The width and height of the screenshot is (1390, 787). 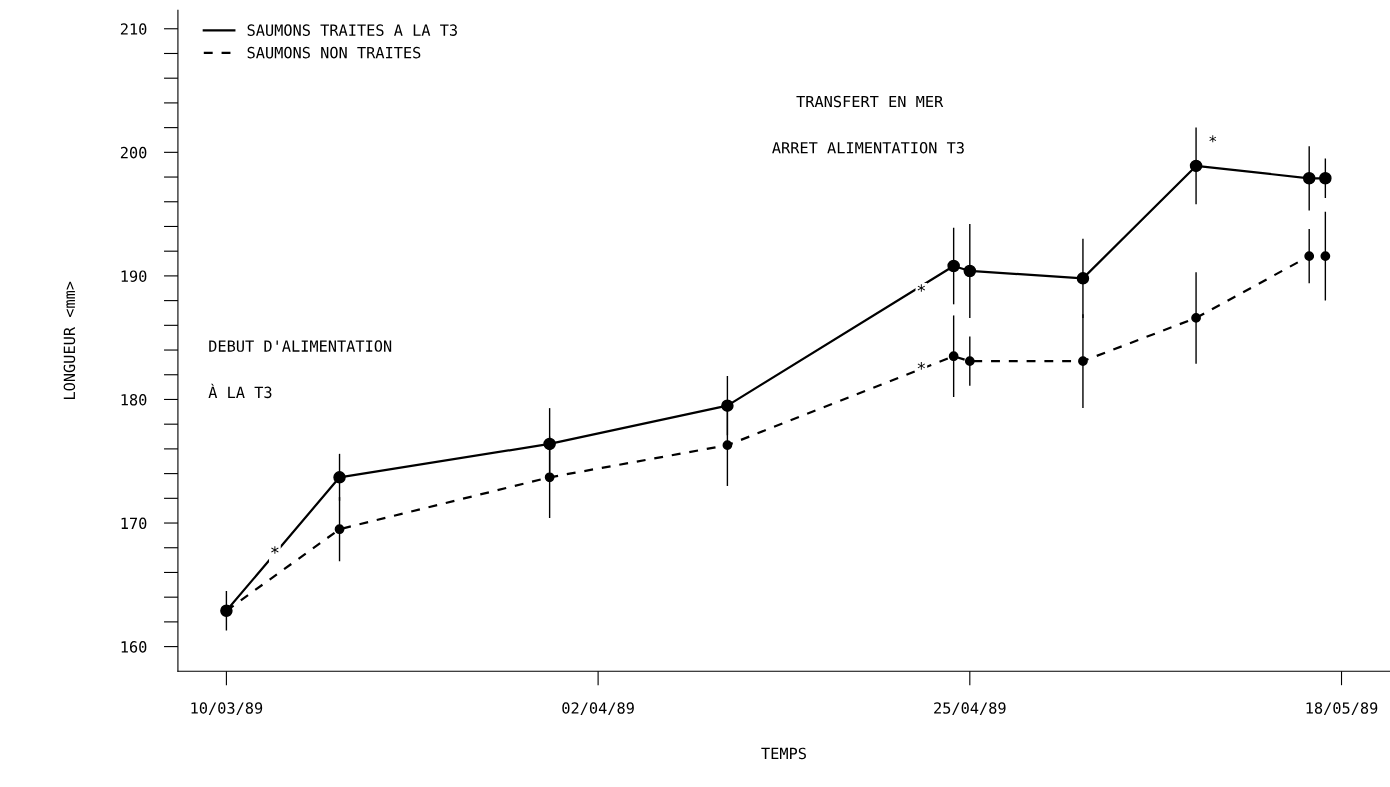 I want to click on x-axis-title: TEMPS, so click(x=783, y=753).